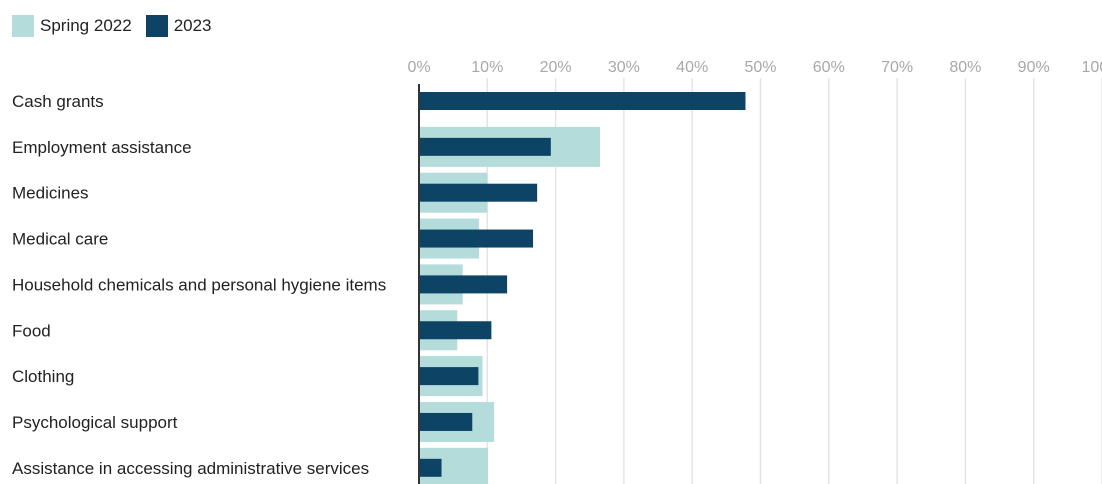 This screenshot has width=1102, height=484. What do you see at coordinates (31, 330) in the screenshot?
I see `category-label: Food` at bounding box center [31, 330].